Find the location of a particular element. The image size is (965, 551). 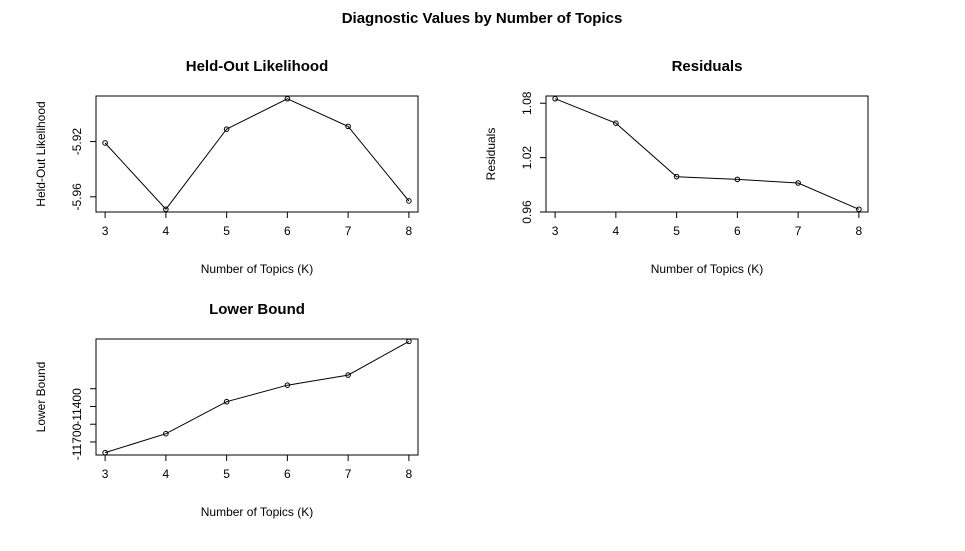

plot-area: 3 4 5 6 7 8 -11700-11400 is located at coordinates (241, 409).